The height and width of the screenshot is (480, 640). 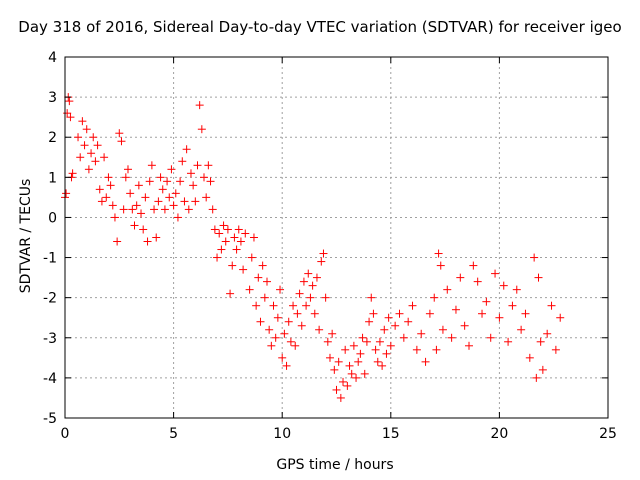 What do you see at coordinates (173, 434) in the screenshot?
I see `x-tick-label: 5` at bounding box center [173, 434].